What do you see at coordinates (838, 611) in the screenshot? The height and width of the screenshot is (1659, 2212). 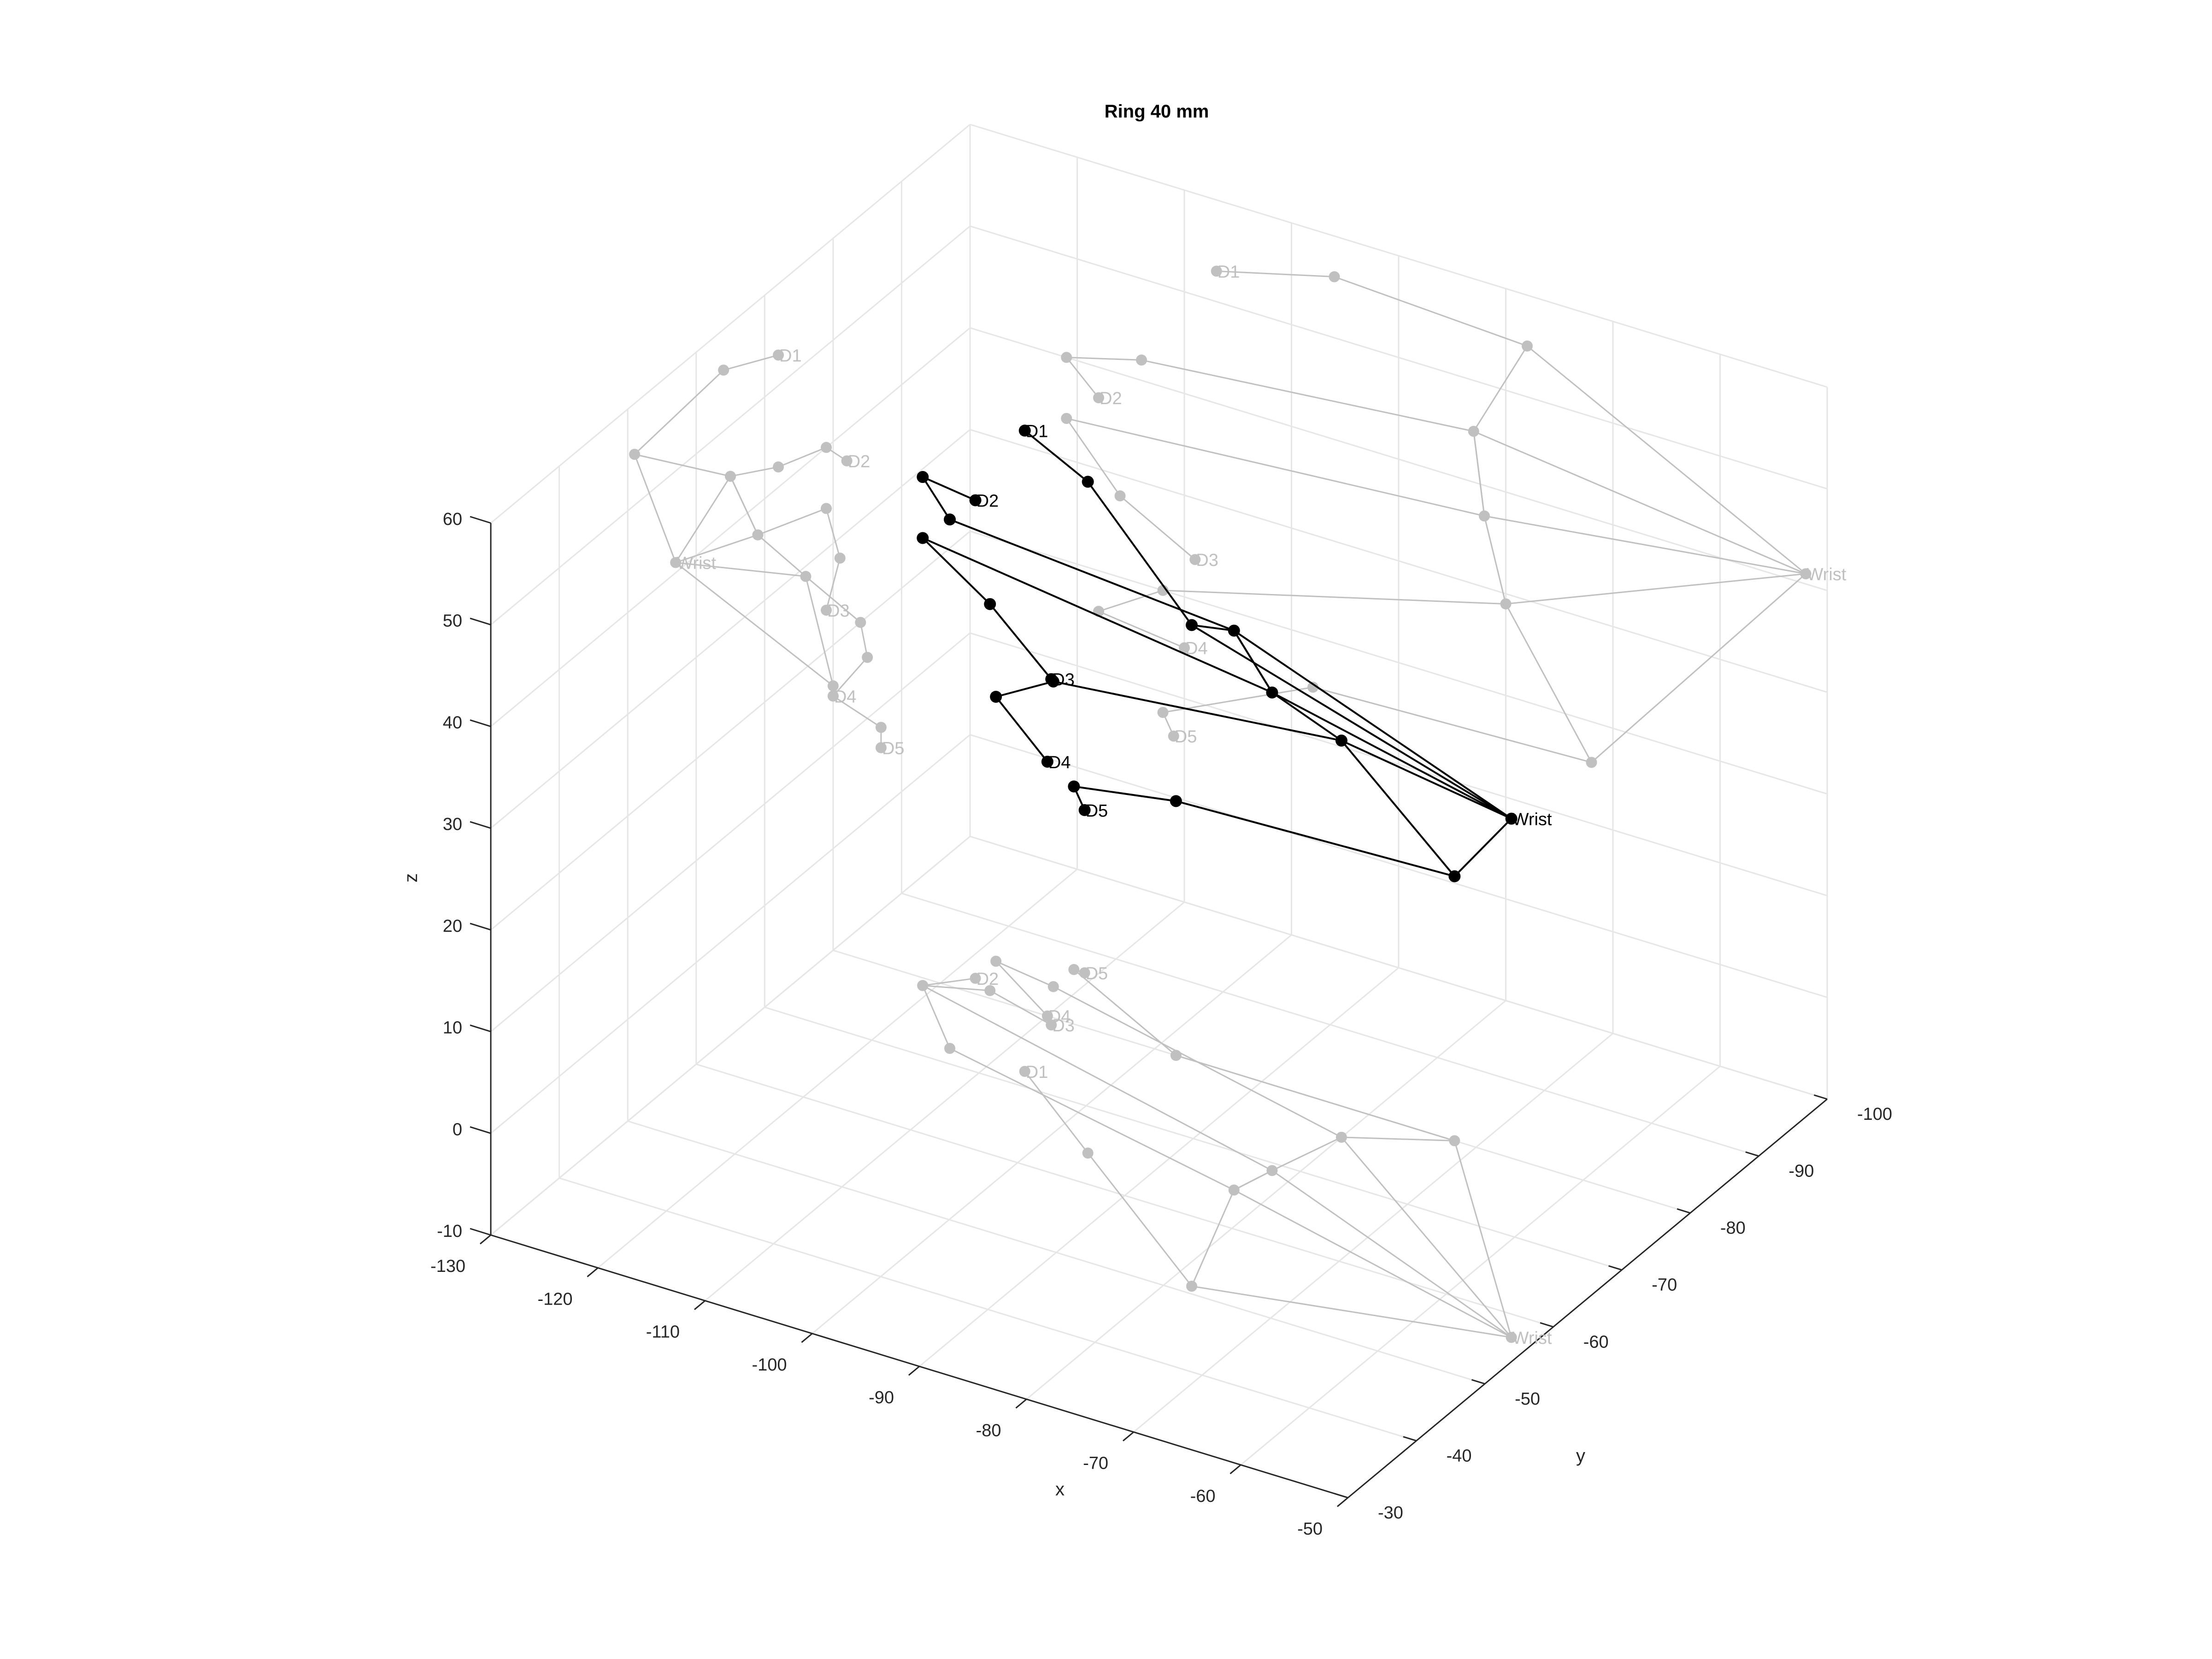 I see `x-wall-projection-label-d3: D3` at bounding box center [838, 611].